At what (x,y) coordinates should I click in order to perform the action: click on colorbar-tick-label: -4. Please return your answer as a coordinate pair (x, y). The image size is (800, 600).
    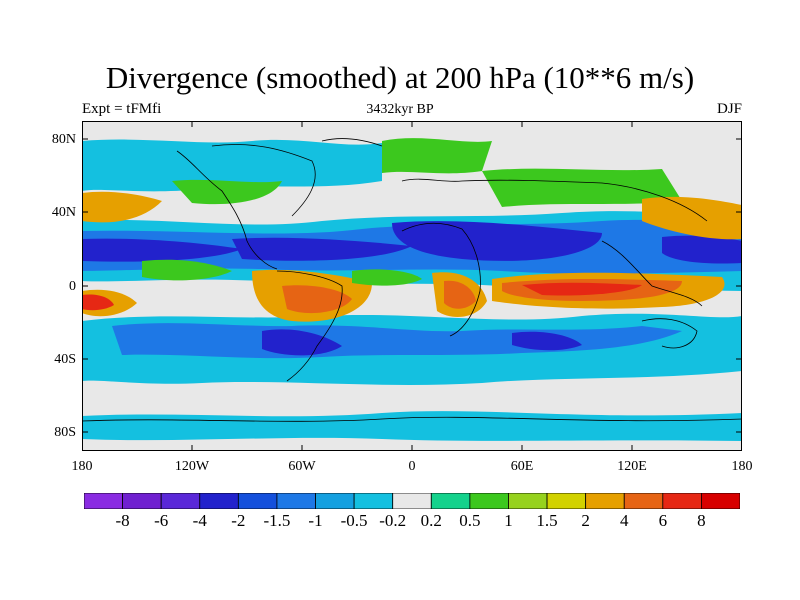
    Looking at the image, I should click on (199, 520).